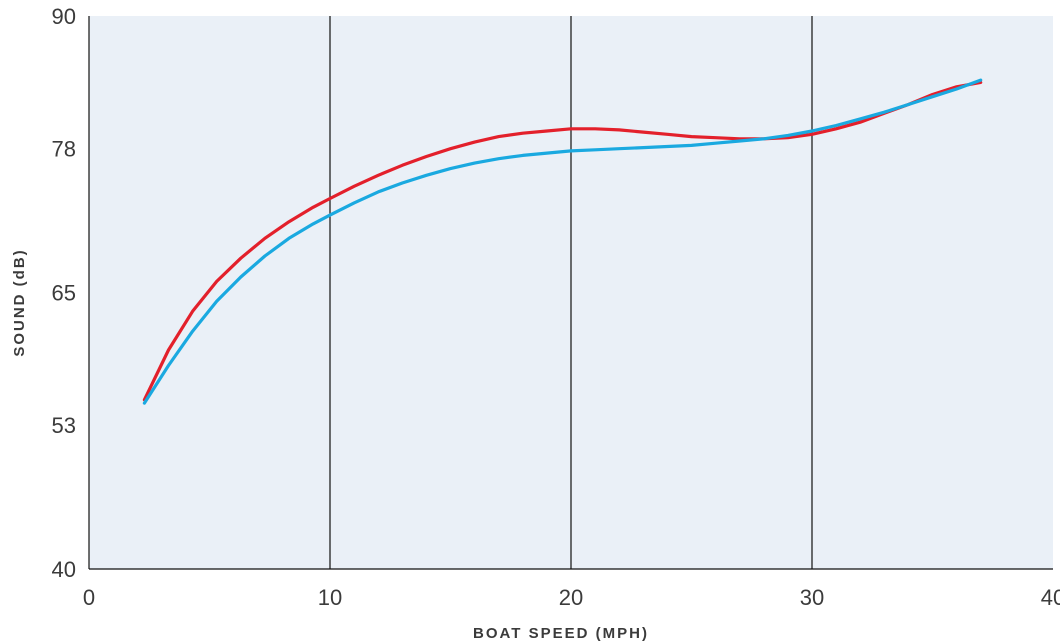 The height and width of the screenshot is (644, 1060). Describe the element at coordinates (19, 302) in the screenshot. I see `y-axis-title: SOUND (dB)` at that location.